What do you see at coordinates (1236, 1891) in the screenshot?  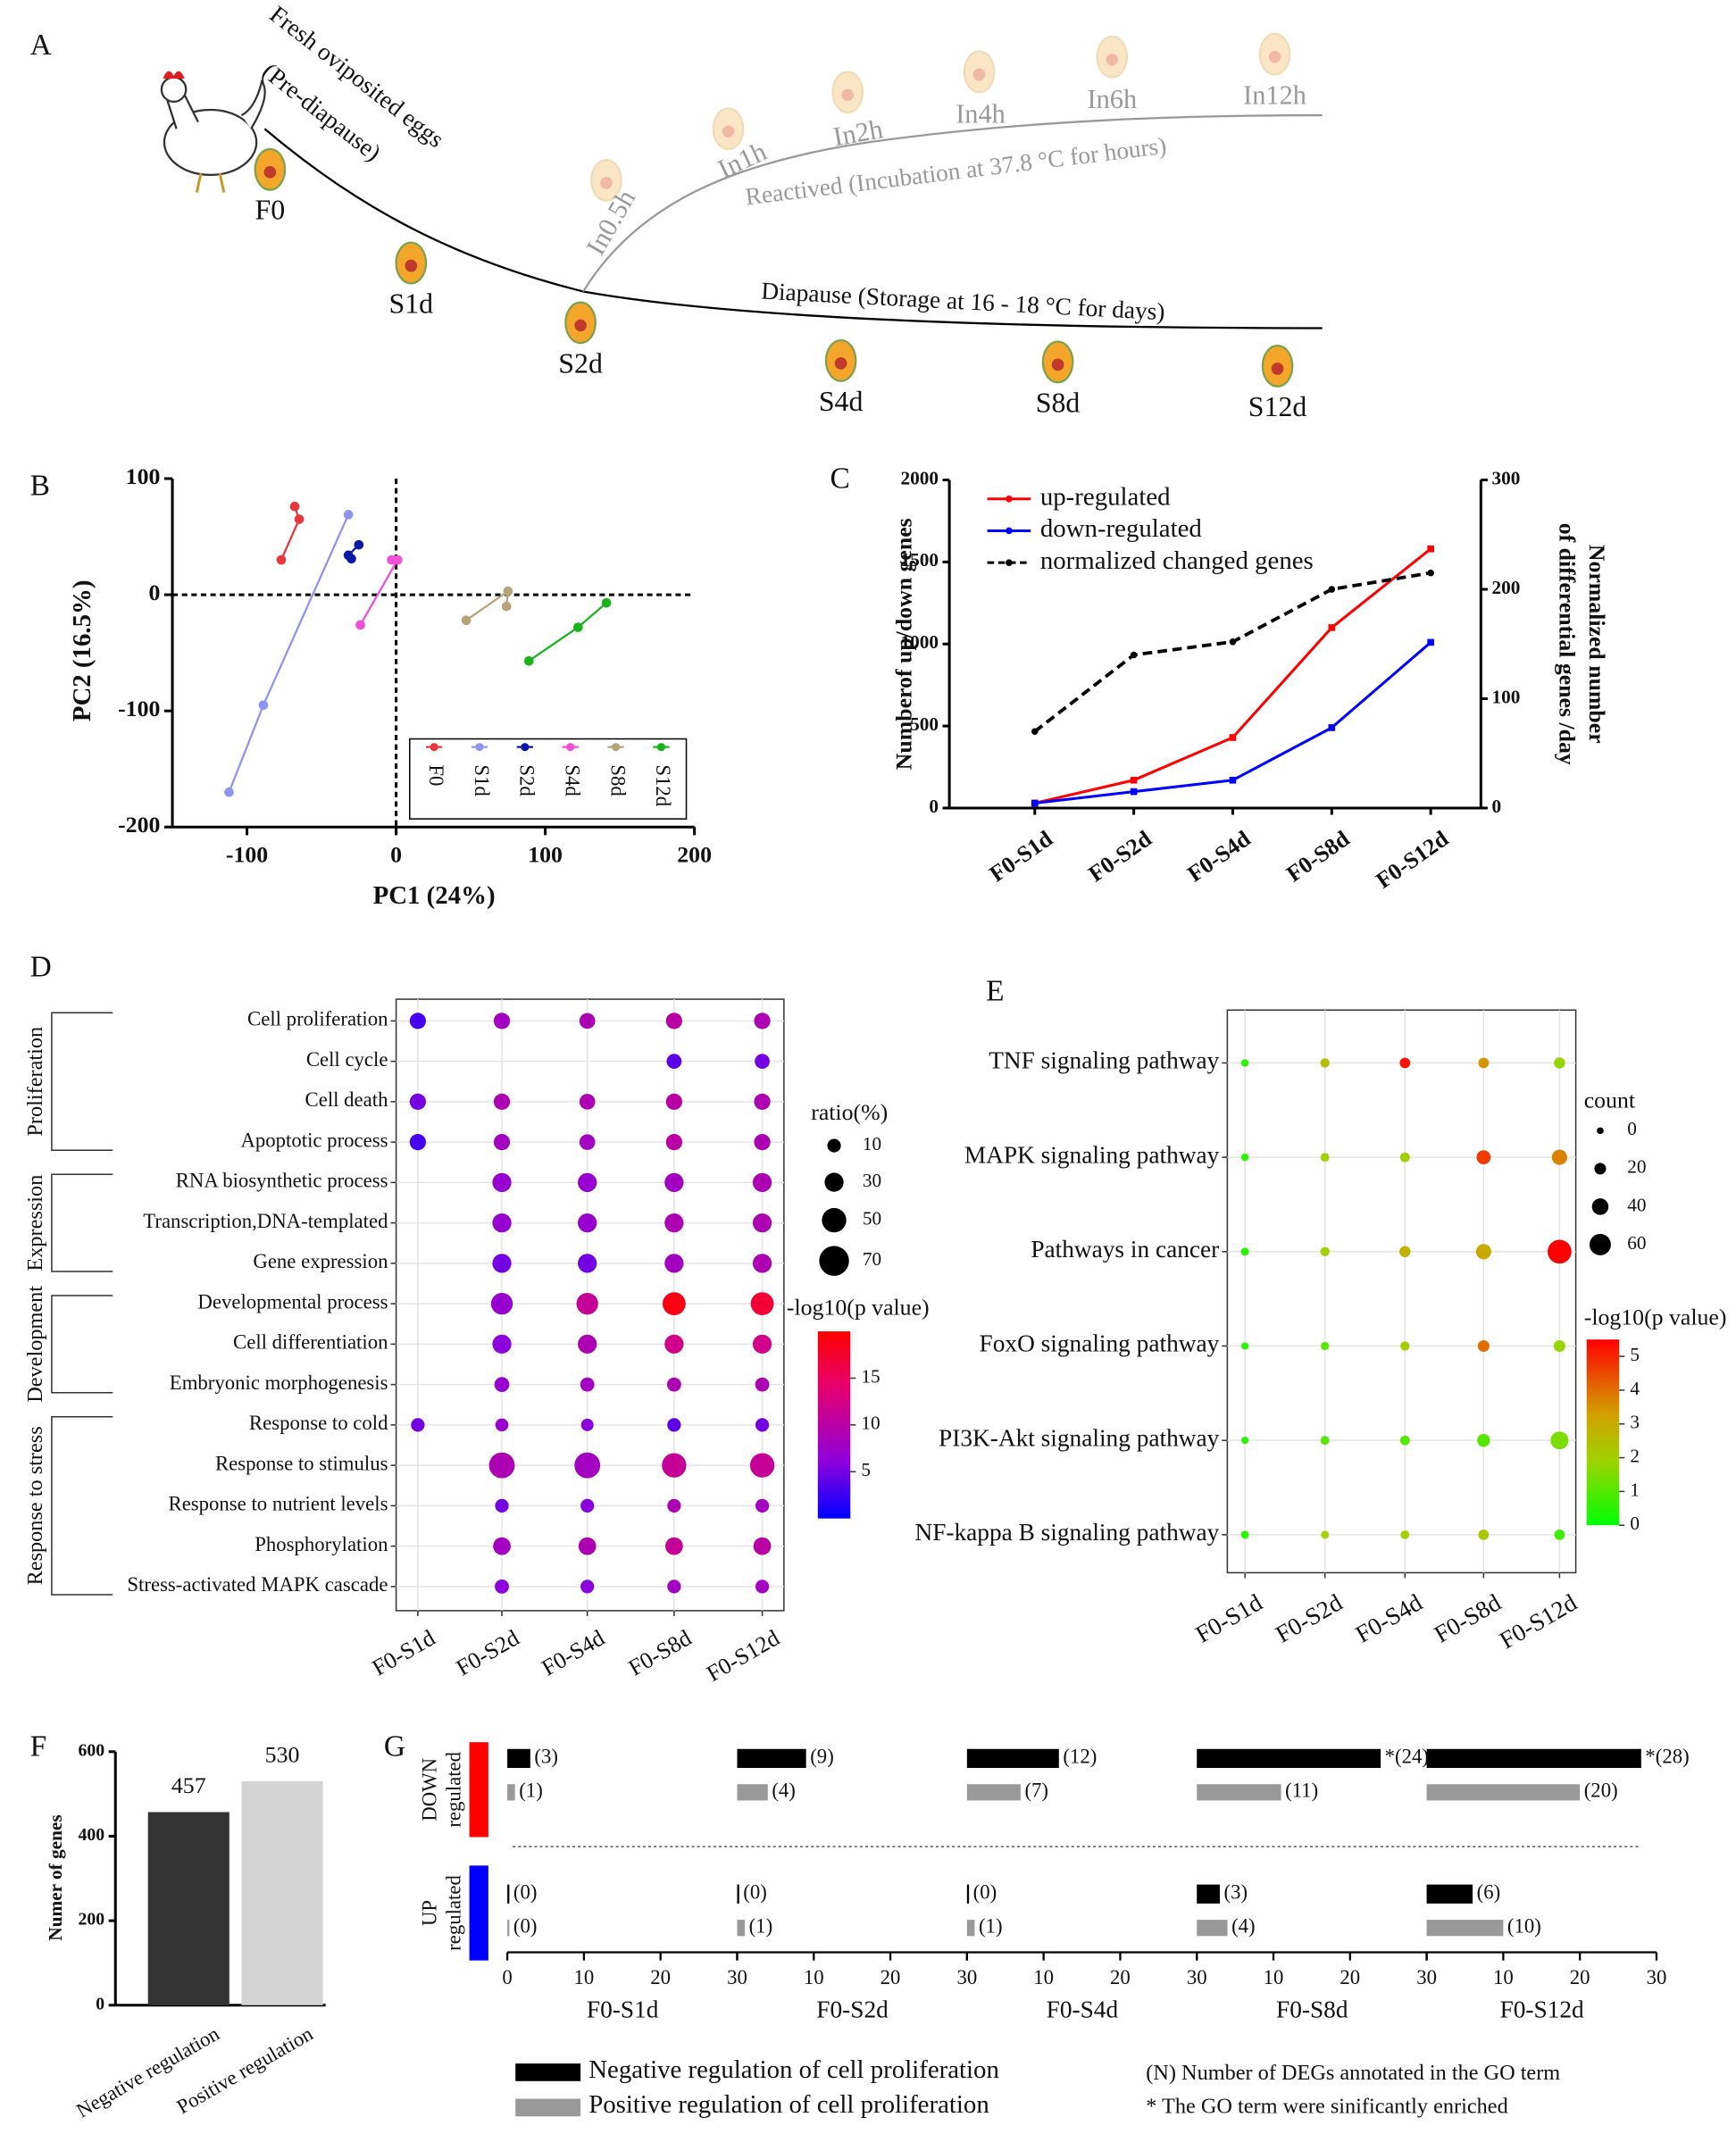 I see `value-label: (3)` at bounding box center [1236, 1891].